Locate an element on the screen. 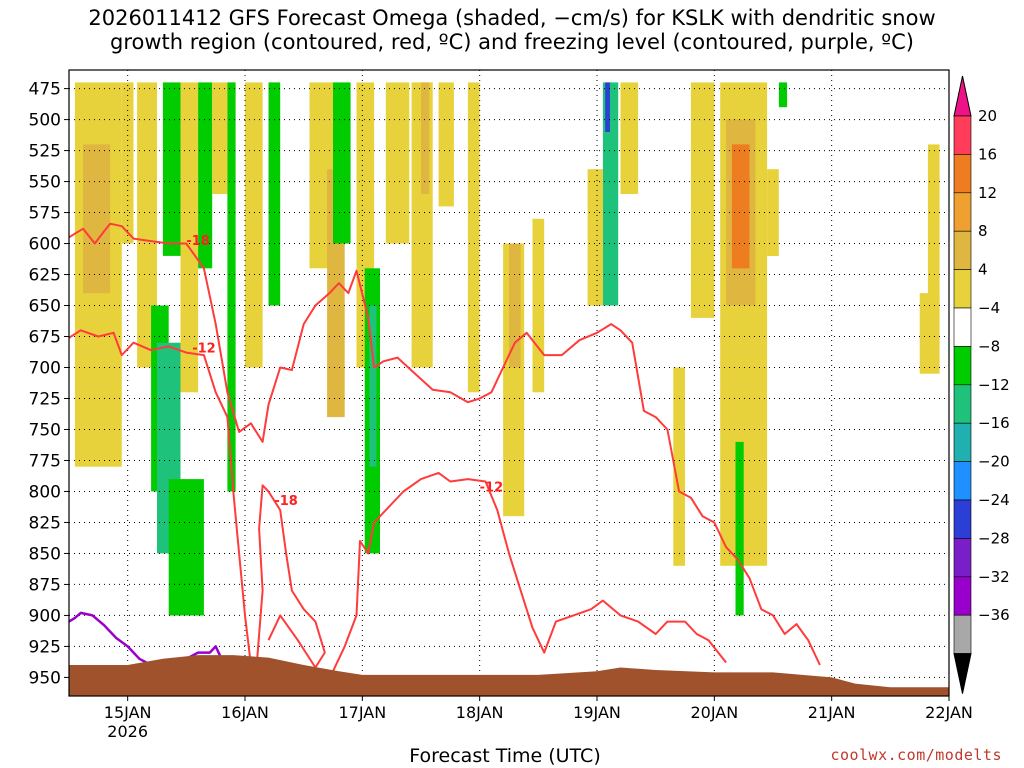  dgz-contour-label: -12 is located at coordinates (492, 488).